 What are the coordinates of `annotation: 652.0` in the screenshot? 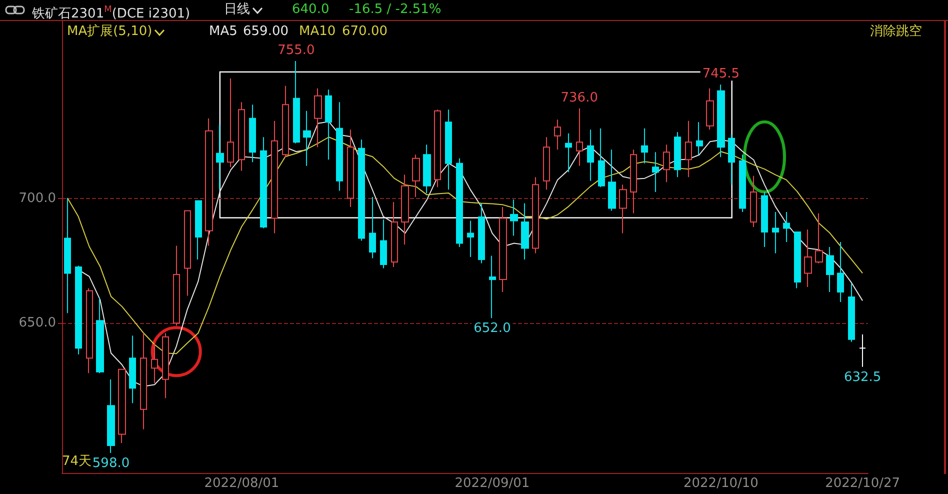 It's located at (492, 328).